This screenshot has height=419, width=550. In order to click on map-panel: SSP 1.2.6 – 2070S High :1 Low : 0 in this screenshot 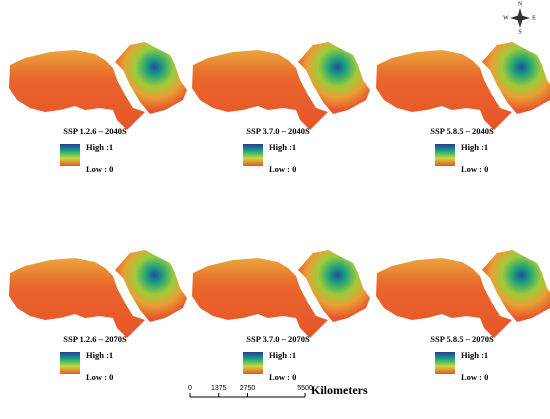, I will do `click(98, 316)`.